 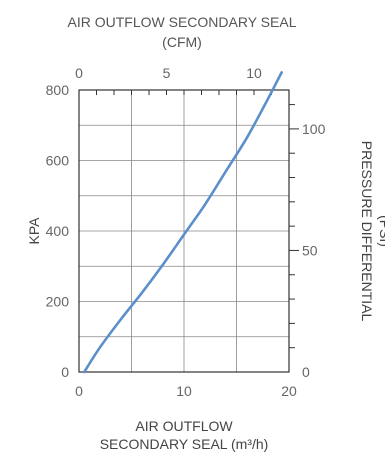 I want to click on x-axis-tick-label: 20, so click(x=289, y=391).